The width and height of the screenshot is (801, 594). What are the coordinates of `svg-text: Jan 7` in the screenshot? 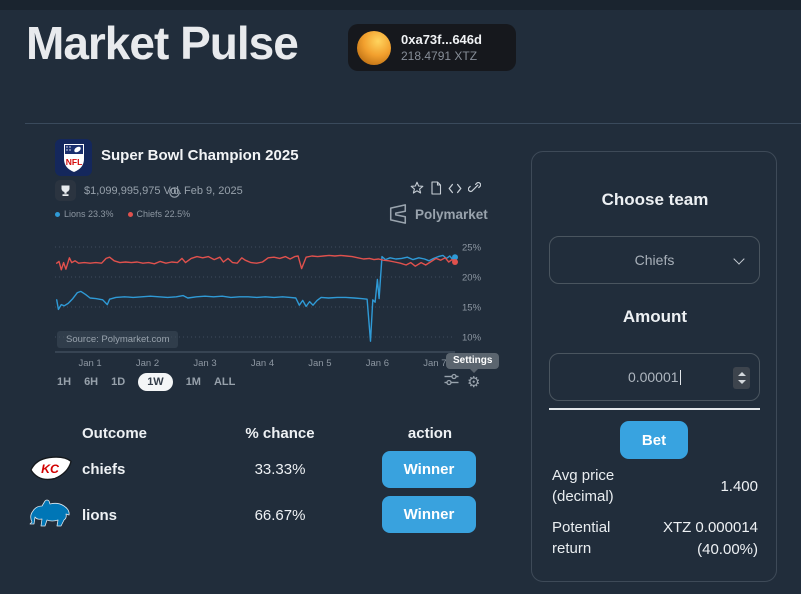 It's located at (434, 363).